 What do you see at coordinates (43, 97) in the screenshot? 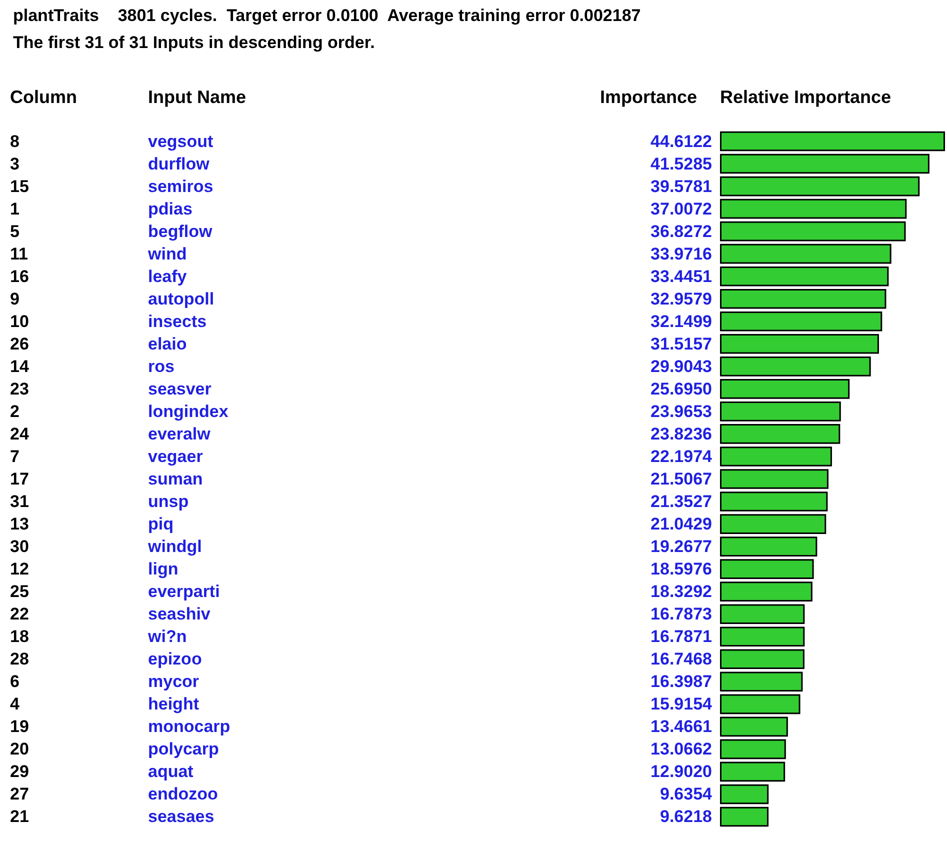
I see `text: Column` at bounding box center [43, 97].